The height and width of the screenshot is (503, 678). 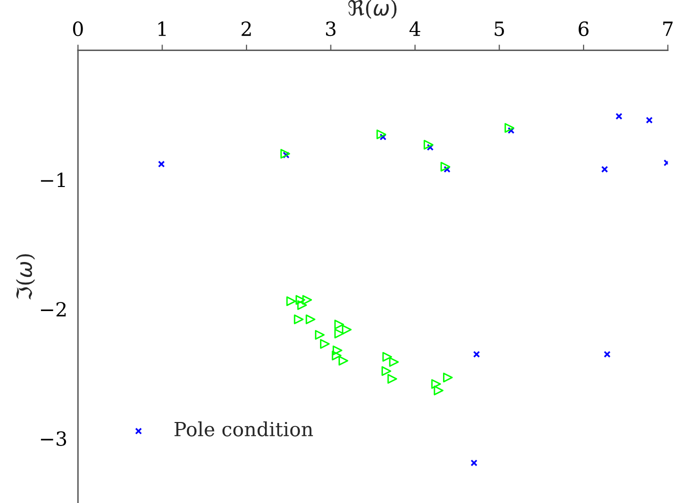 What do you see at coordinates (52, 180) in the screenshot?
I see `y-tick-label: −1` at bounding box center [52, 180].